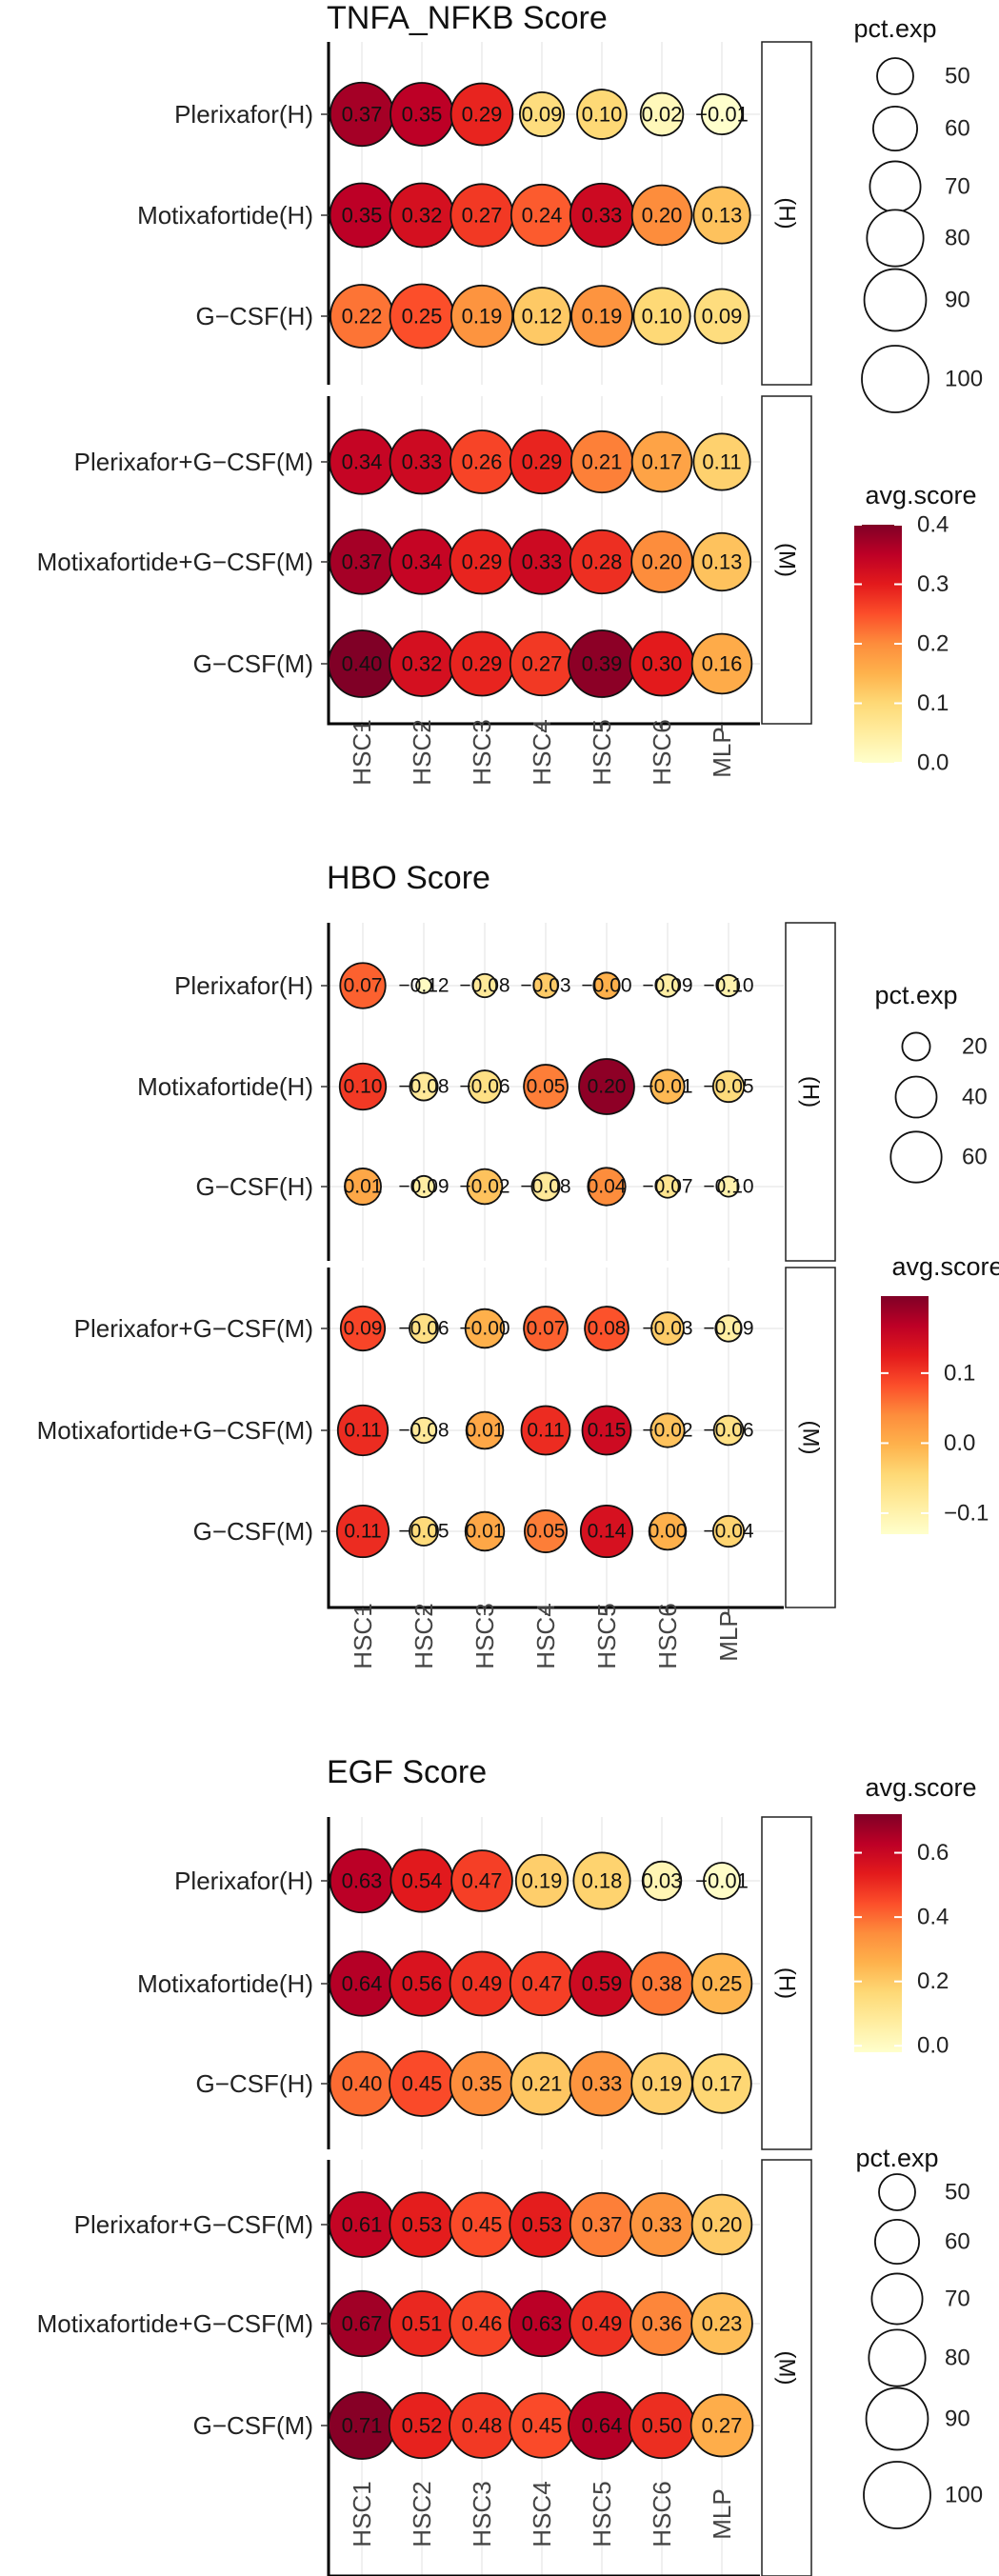 The image size is (999, 2576). I want to click on dot-value-label: 0.67, so click(363, 2324).